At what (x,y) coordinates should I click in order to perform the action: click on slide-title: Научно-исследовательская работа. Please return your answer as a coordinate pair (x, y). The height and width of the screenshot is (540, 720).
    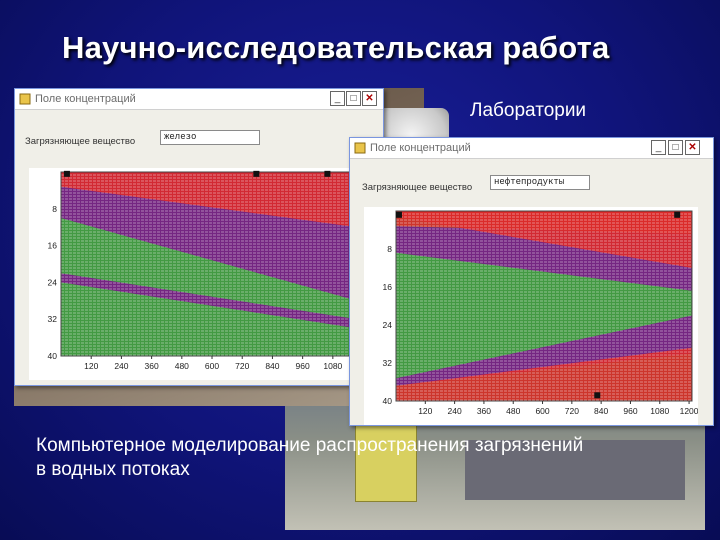
    Looking at the image, I should click on (336, 47).